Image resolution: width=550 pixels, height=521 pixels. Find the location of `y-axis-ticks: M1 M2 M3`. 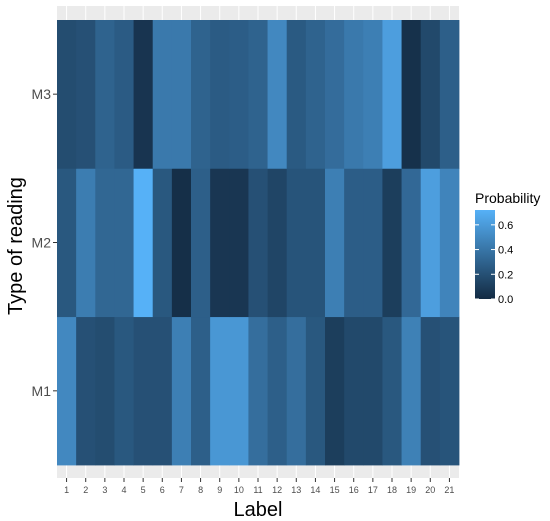

y-axis-ticks: M1 M2 M3 is located at coordinates (44, 242).